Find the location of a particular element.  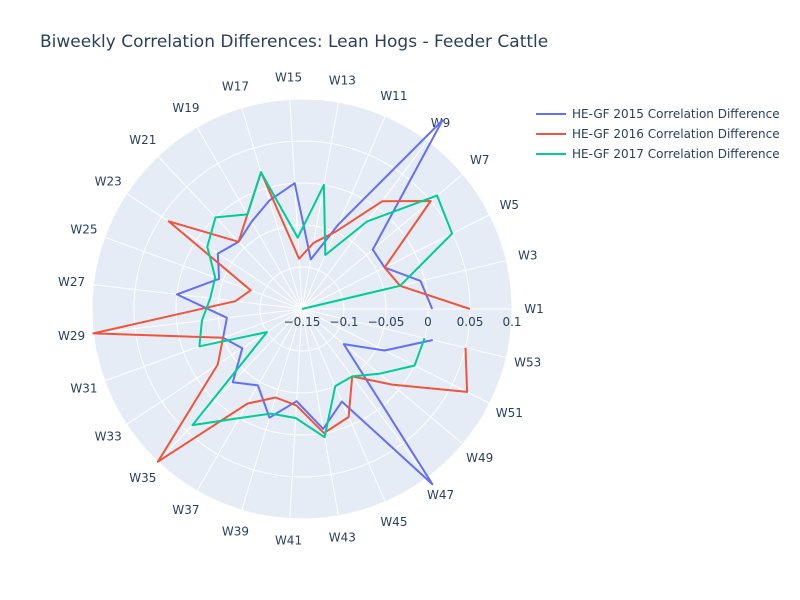

legend-item-2015: HE-GF 2015 Correlation Difference is located at coordinates (658, 114).